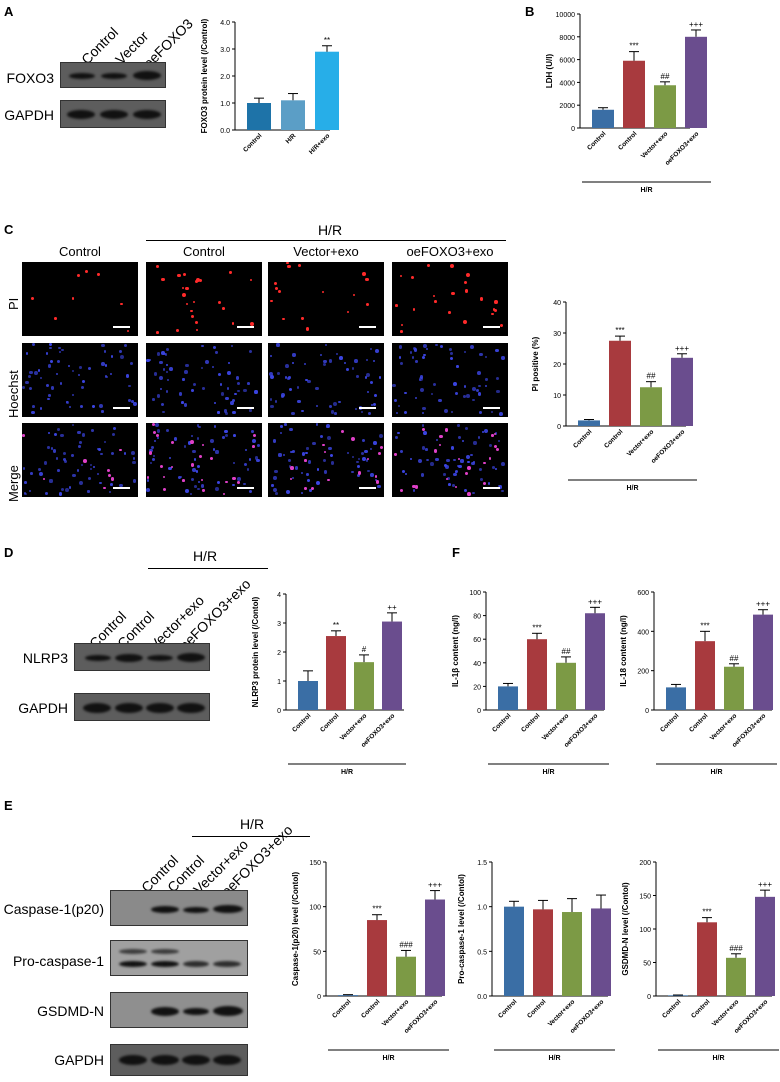 The image size is (780, 1082). Describe the element at coordinates (53, 909) in the screenshot. I see `blot-label: Caspase-1(p20)` at that location.